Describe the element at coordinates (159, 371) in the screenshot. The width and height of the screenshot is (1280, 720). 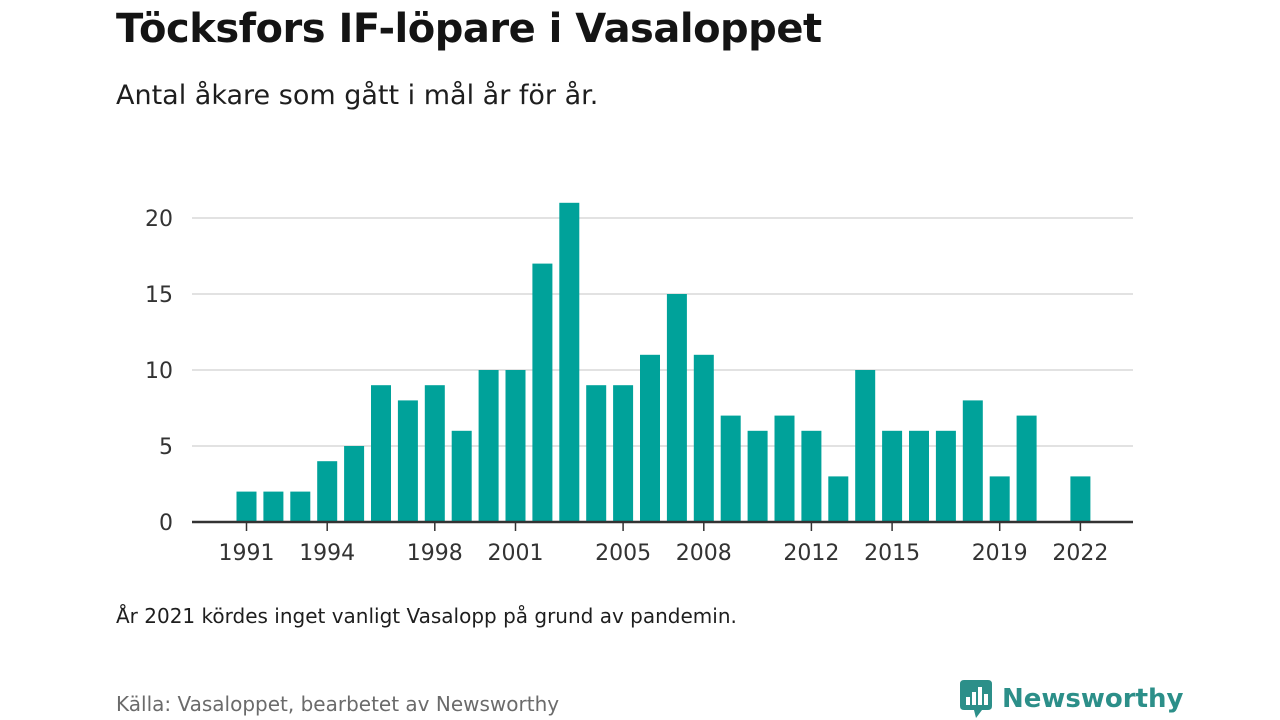
I see `y-tick-label: 10` at that location.